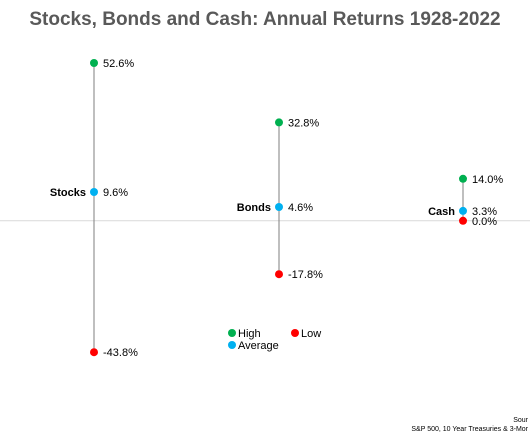 The image size is (530, 442). Describe the element at coordinates (279, 274) in the screenshot. I see `point-bonds-low` at that location.